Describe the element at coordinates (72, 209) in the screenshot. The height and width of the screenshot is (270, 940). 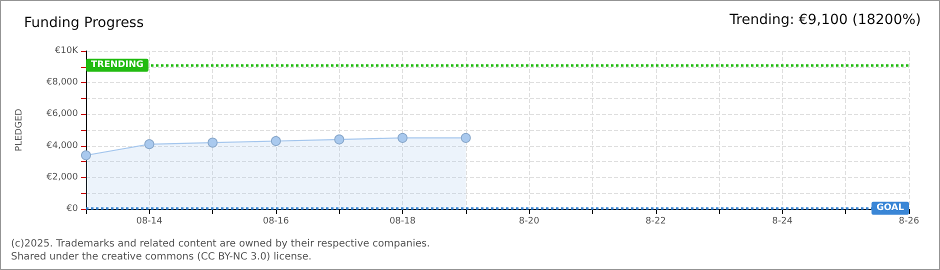
I see `y-tick-label: €0` at that location.